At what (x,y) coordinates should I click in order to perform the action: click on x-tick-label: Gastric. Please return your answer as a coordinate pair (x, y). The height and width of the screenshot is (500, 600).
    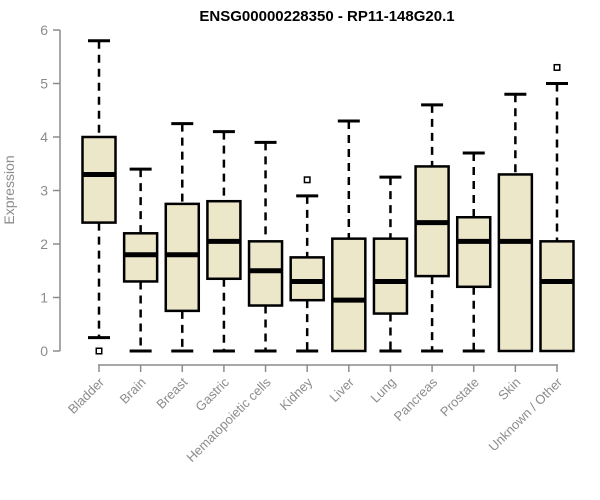
    Looking at the image, I should click on (212, 394).